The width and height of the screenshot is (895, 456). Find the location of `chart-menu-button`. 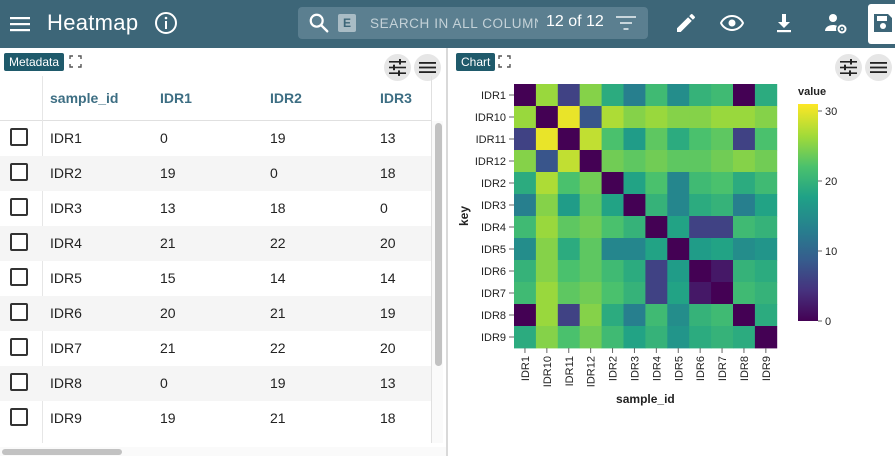

chart-menu-button is located at coordinates (878, 67).